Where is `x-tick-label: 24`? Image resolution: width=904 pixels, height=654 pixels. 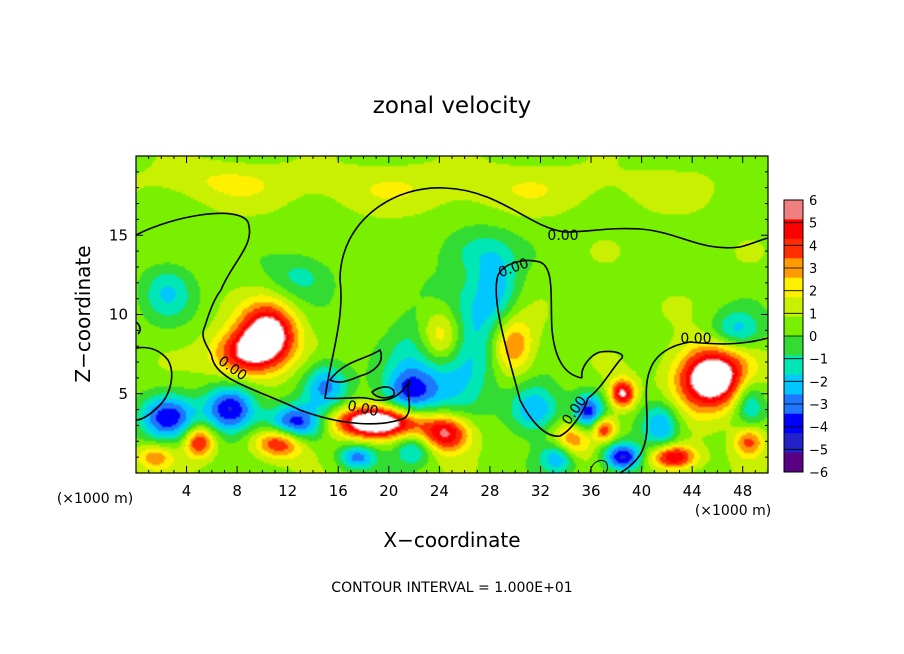 x-tick-label: 24 is located at coordinates (439, 491).